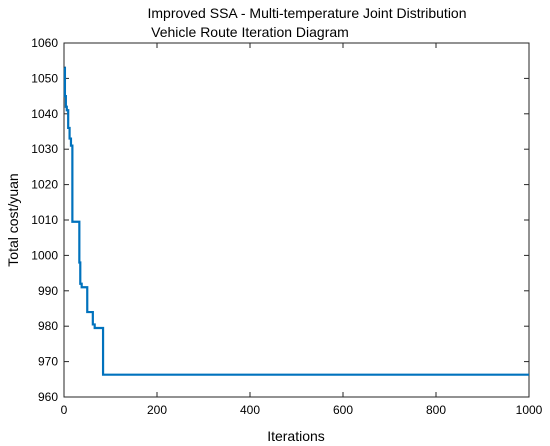 The height and width of the screenshot is (446, 550). What do you see at coordinates (44, 185) in the screenshot?
I see `y-tick-label: 1020` at bounding box center [44, 185].